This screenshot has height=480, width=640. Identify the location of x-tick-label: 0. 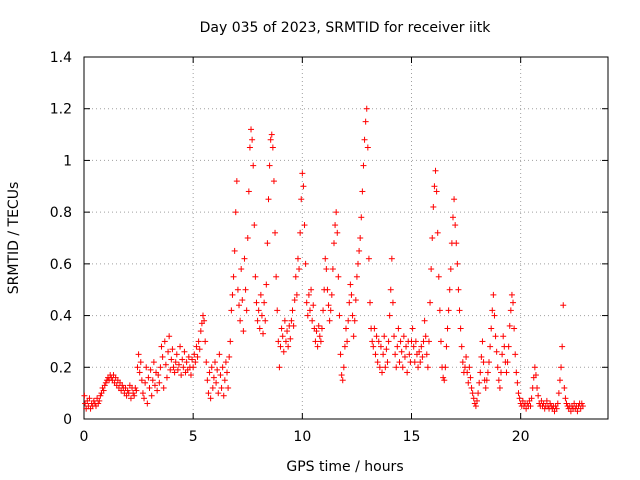
(84, 437).